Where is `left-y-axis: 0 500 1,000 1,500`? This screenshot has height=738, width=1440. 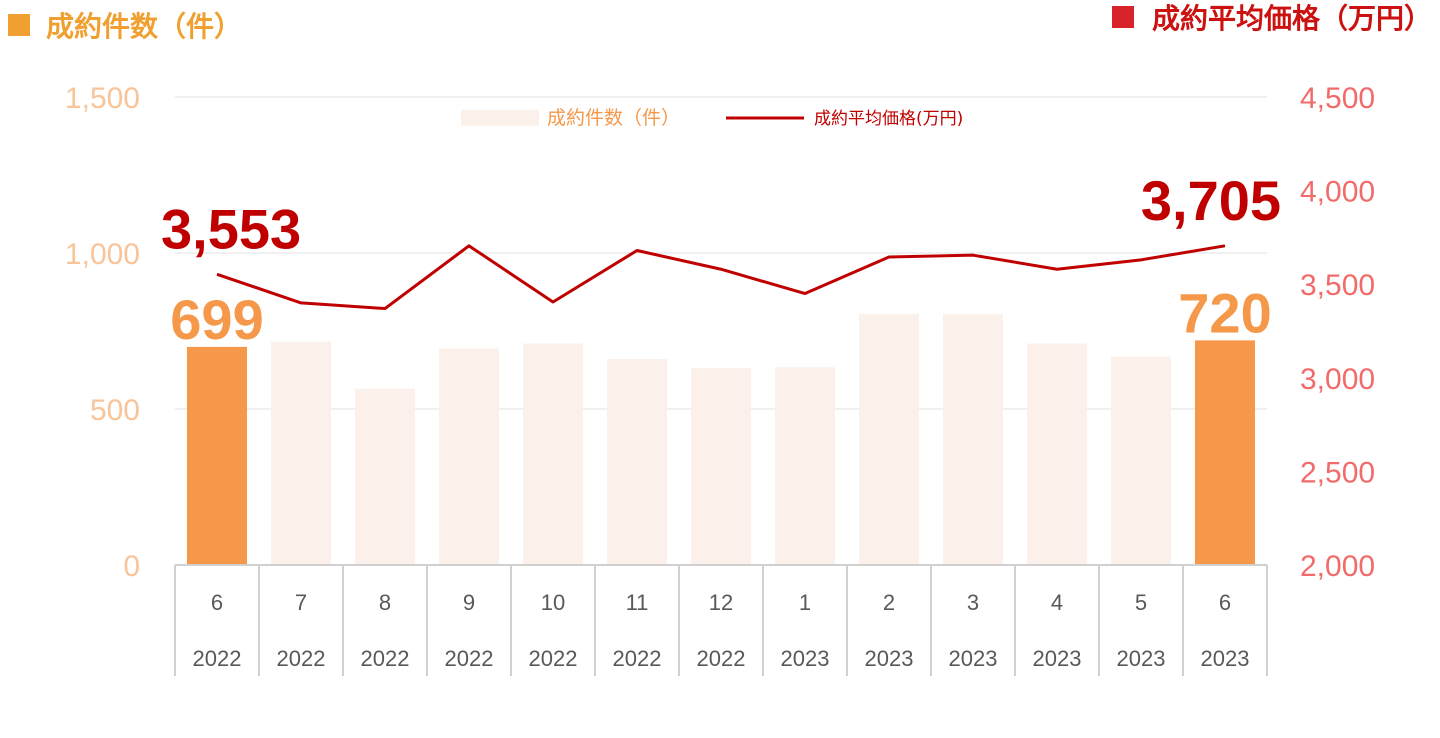 left-y-axis: 0 500 1,000 1,500 is located at coordinates (102, 332).